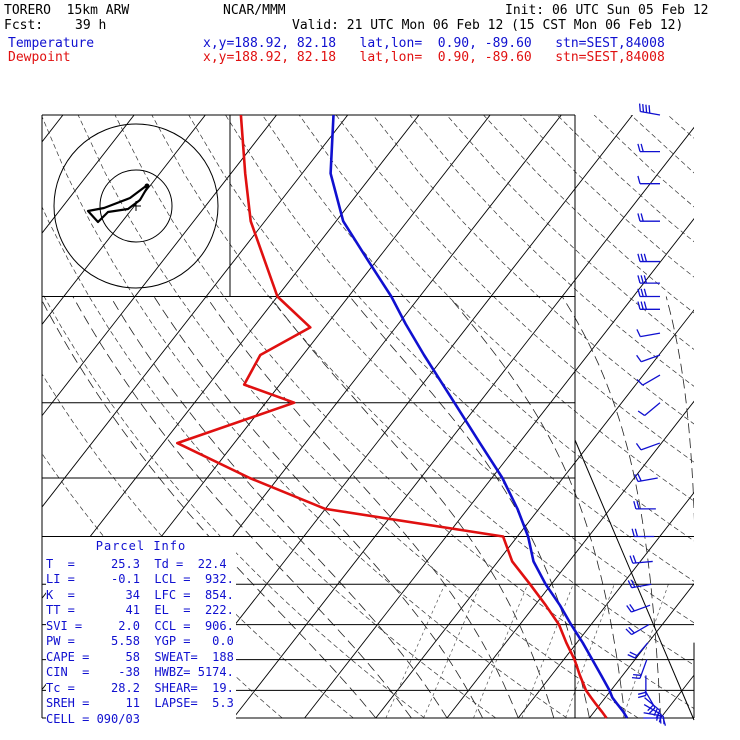 This screenshot has width=740, height=740. I want to click on organization: NCAR/MMM, so click(254, 10).